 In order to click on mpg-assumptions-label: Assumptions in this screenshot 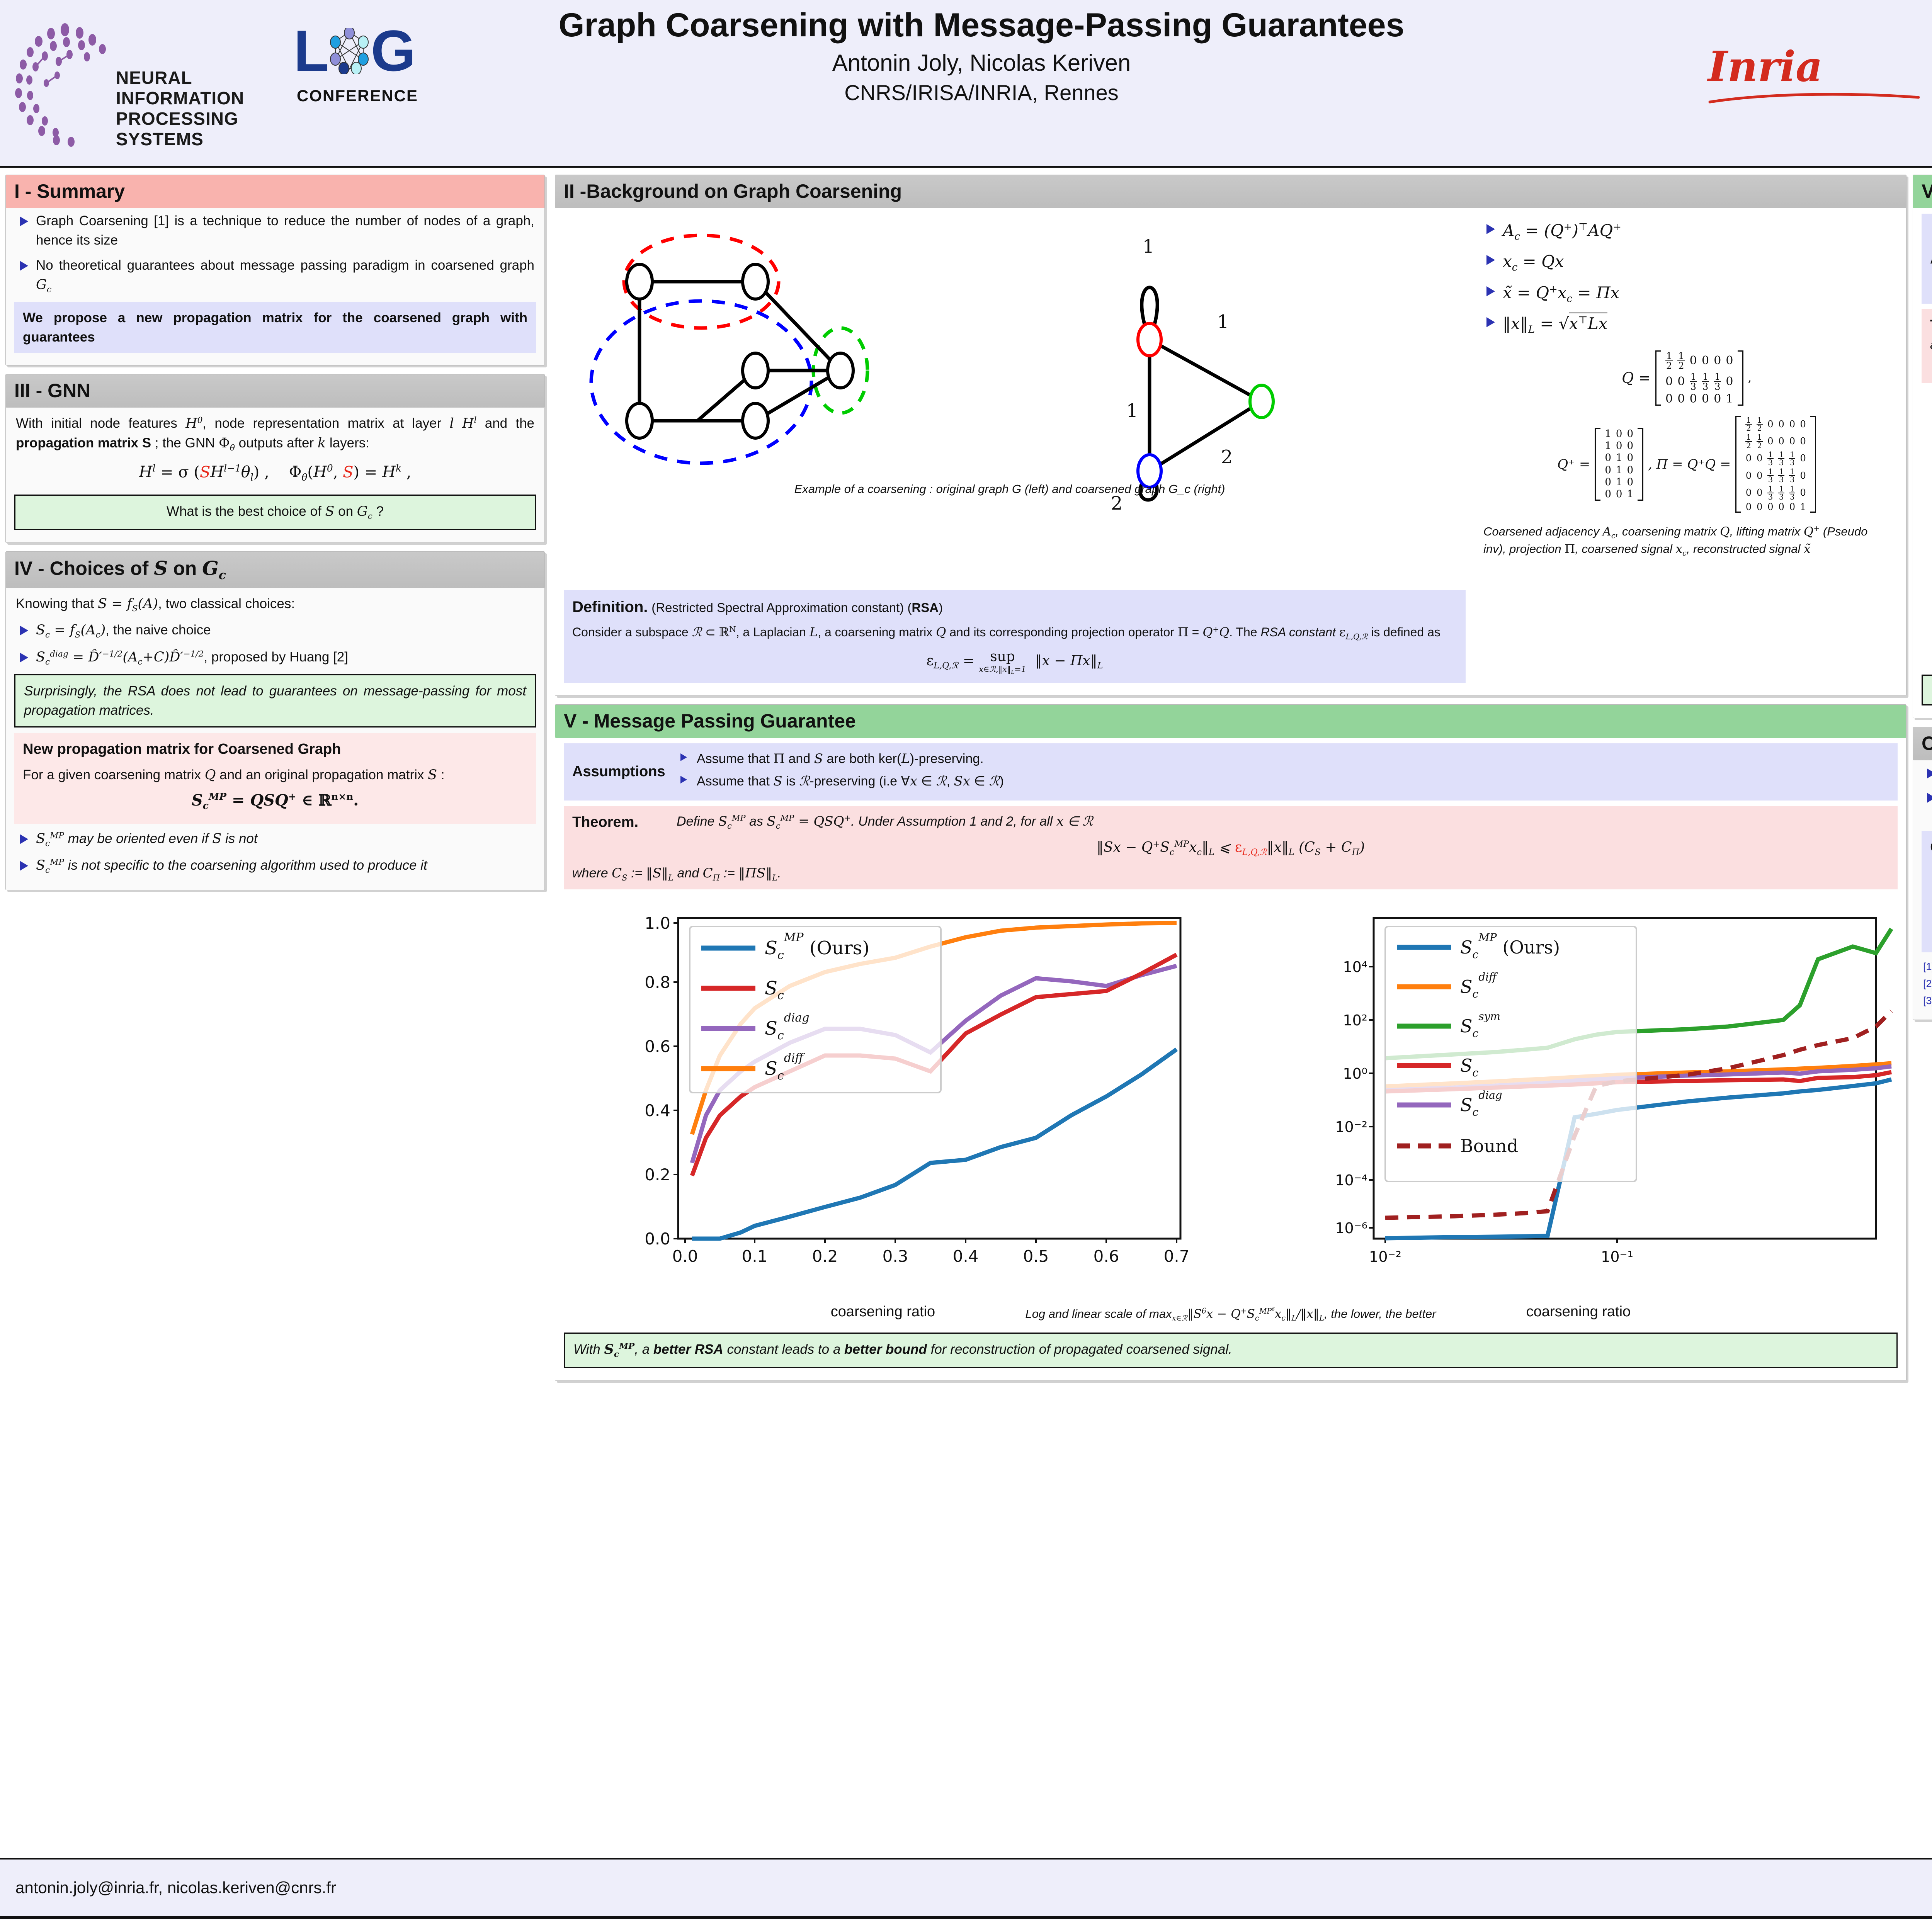, I will do `click(618, 771)`.